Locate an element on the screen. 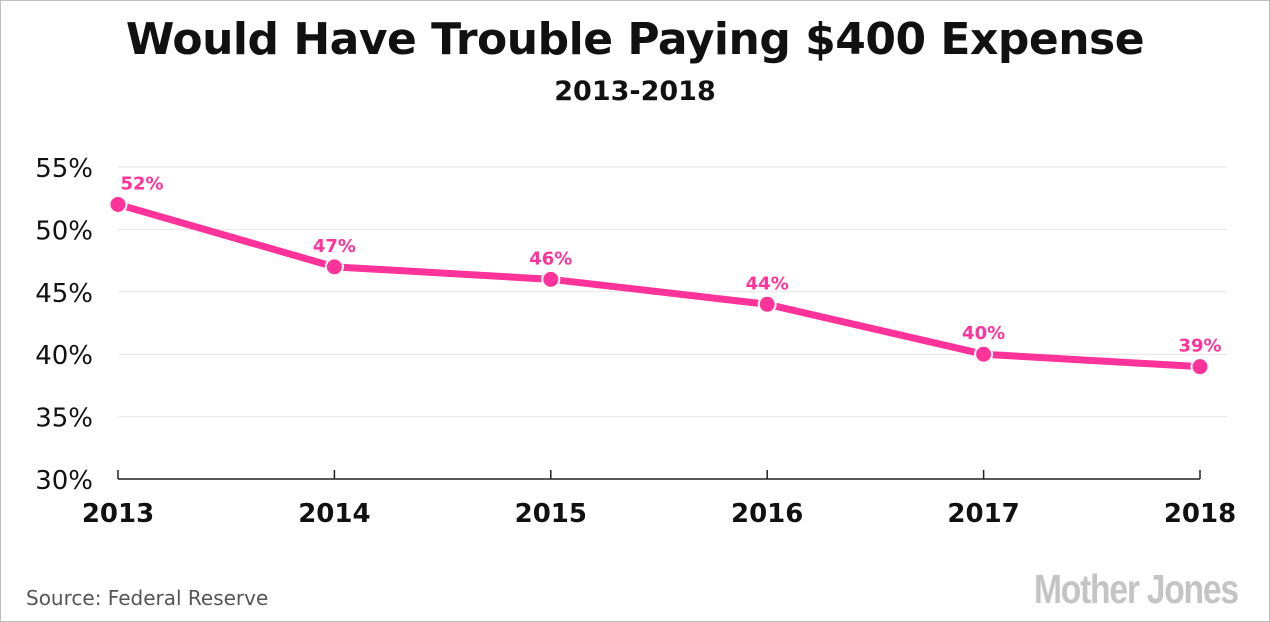  y-tick-label: 45% is located at coordinates (64, 294).